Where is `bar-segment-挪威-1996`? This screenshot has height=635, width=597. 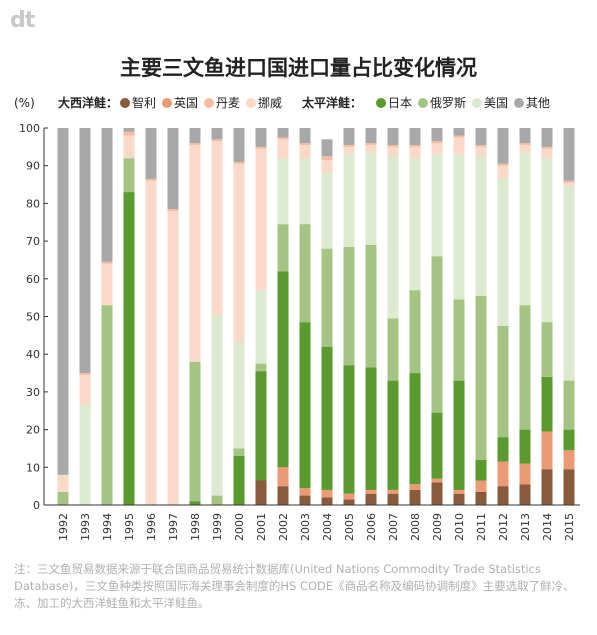 bar-segment-挪威-1996 is located at coordinates (151, 342).